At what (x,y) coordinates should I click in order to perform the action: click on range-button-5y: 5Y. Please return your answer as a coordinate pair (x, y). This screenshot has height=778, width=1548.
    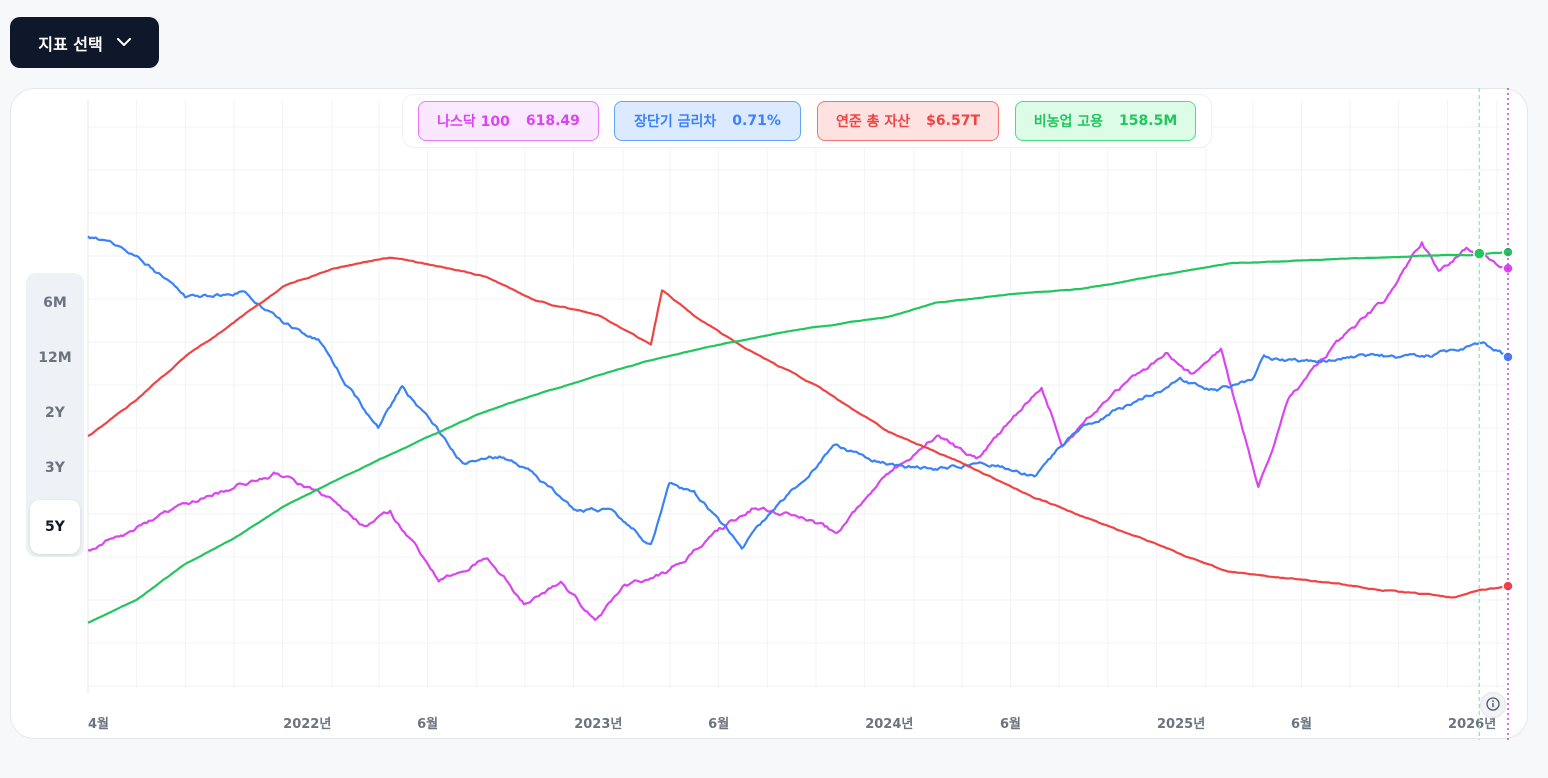
    Looking at the image, I should click on (55, 527).